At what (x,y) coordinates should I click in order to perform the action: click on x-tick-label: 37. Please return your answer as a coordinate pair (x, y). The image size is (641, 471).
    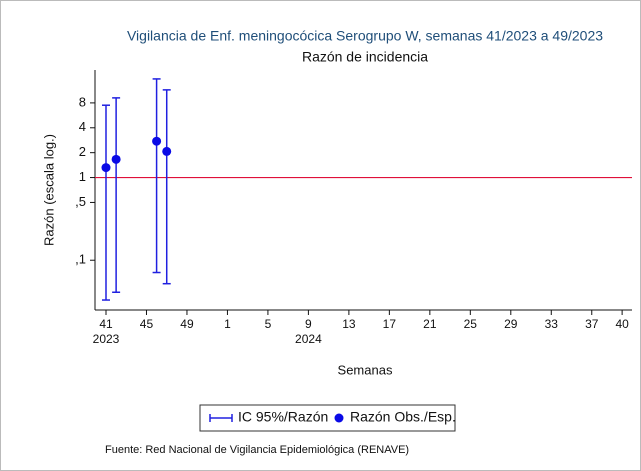
    Looking at the image, I should click on (592, 324).